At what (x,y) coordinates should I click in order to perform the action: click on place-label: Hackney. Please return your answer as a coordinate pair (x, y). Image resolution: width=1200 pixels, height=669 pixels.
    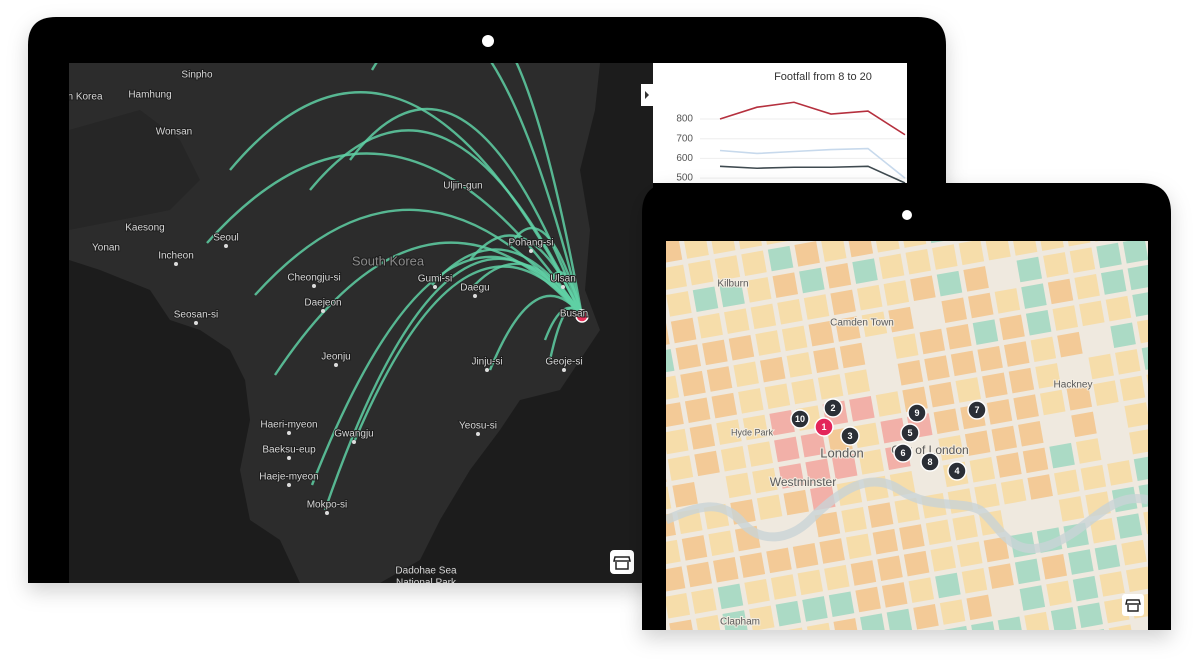
    Looking at the image, I should click on (1073, 385).